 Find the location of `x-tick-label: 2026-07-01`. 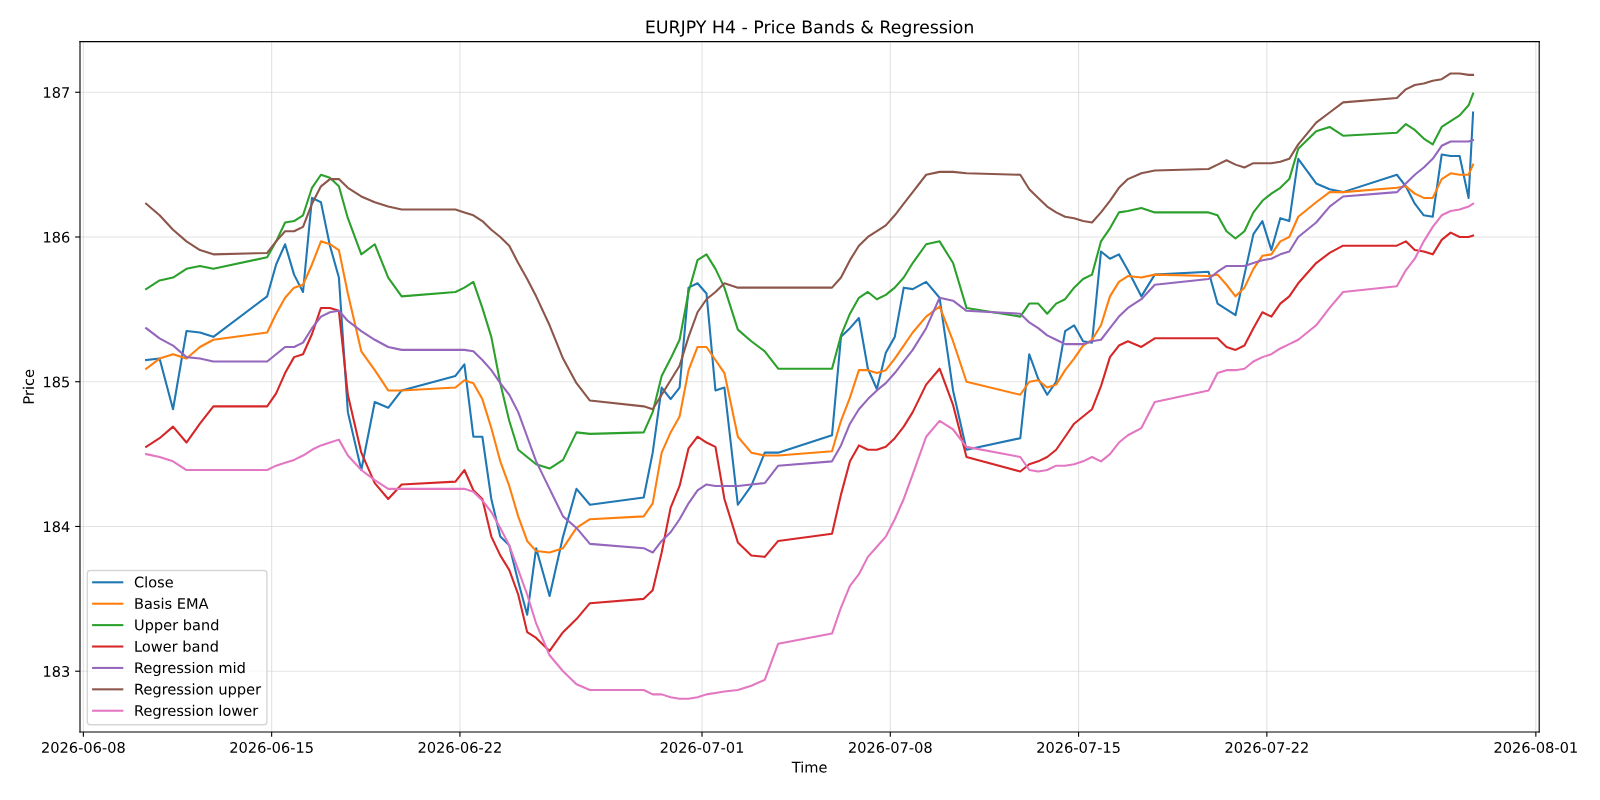

x-tick-label: 2026-07-01 is located at coordinates (702, 747).